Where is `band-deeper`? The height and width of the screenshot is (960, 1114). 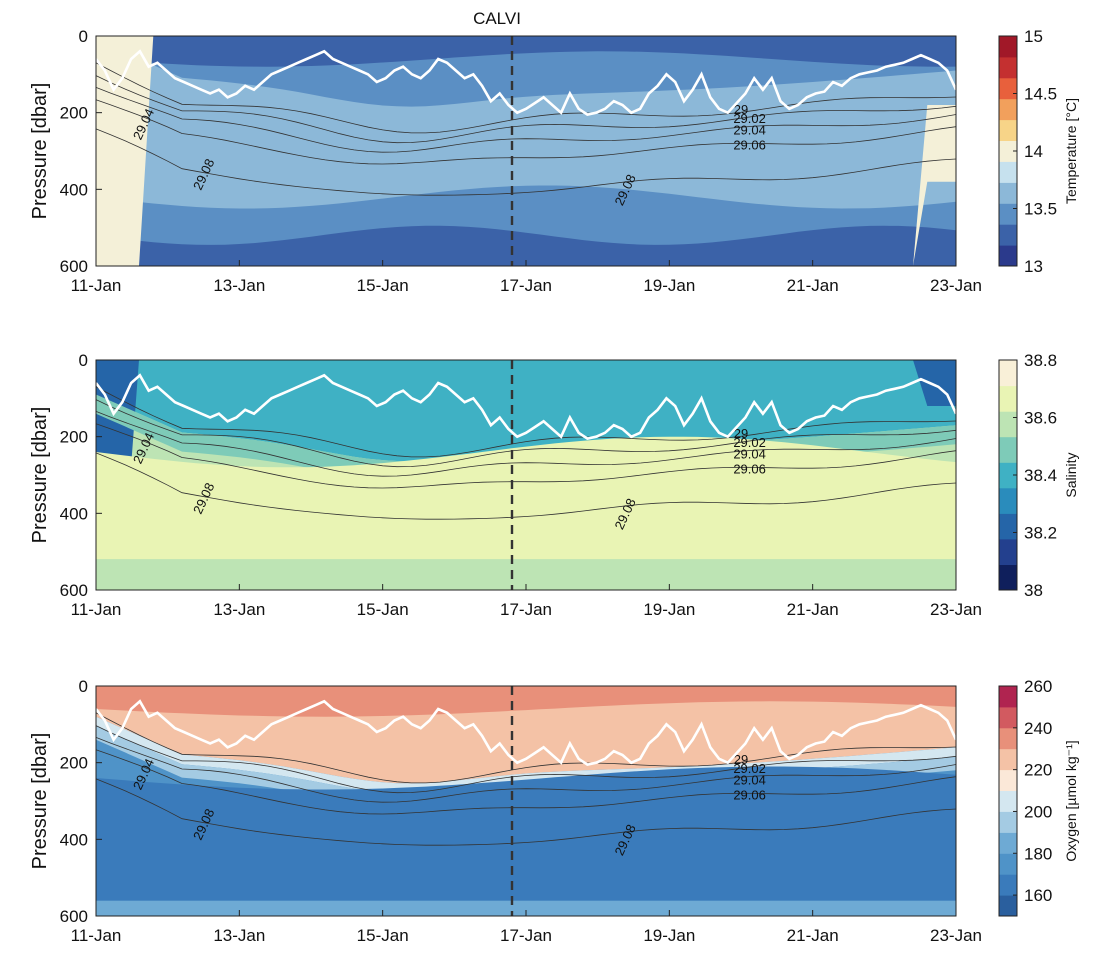 band-deeper is located at coordinates (526, 245).